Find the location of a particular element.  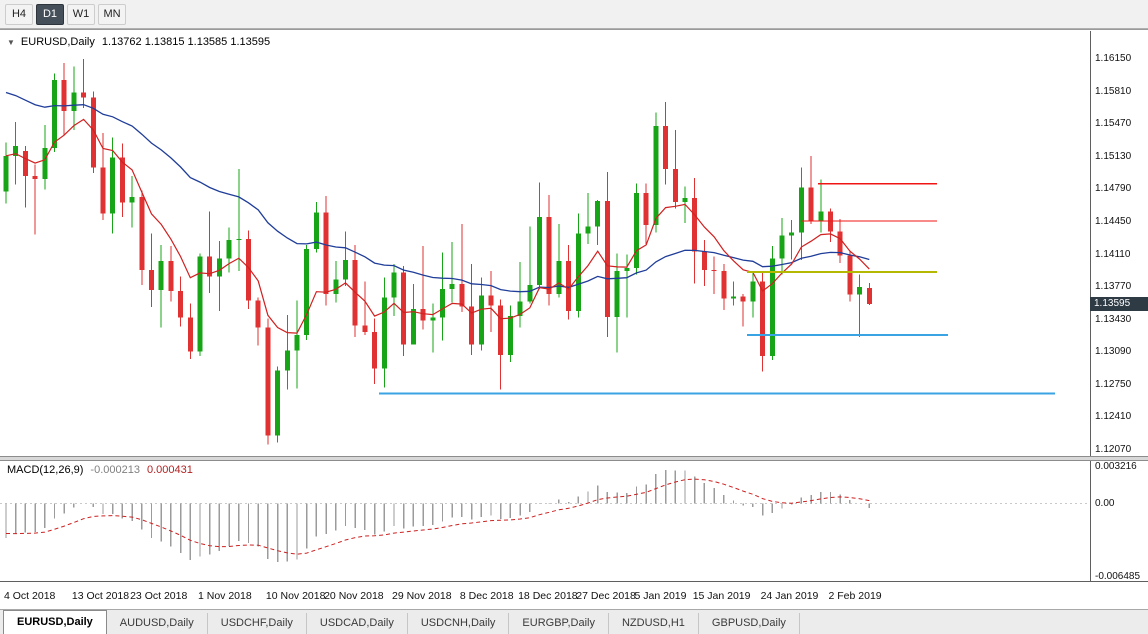

date-axis-label: 4 Oct 2018 is located at coordinates (30, 596).